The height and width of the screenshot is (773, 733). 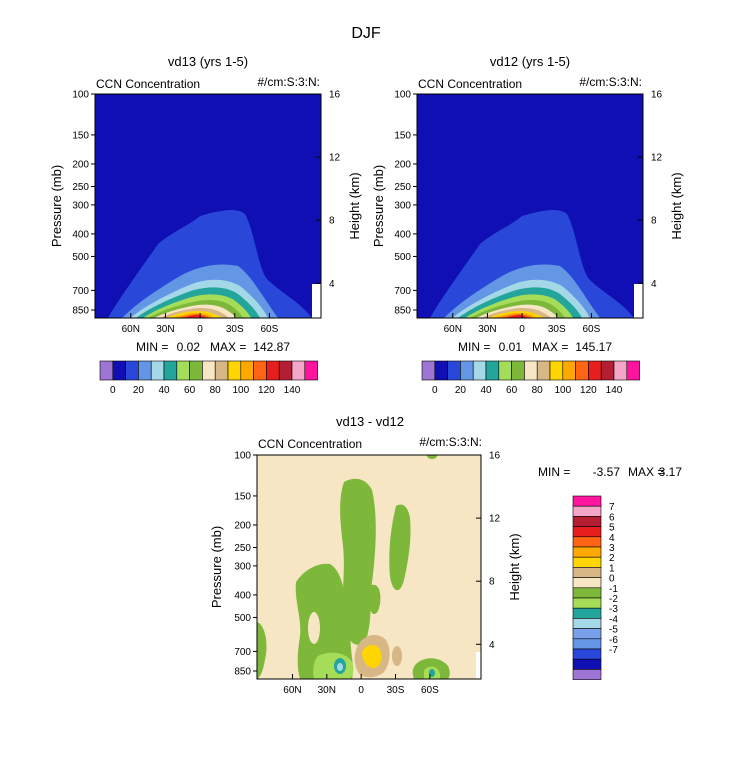 What do you see at coordinates (402, 205) in the screenshot?
I see `pressure-tick-label: 300` at bounding box center [402, 205].